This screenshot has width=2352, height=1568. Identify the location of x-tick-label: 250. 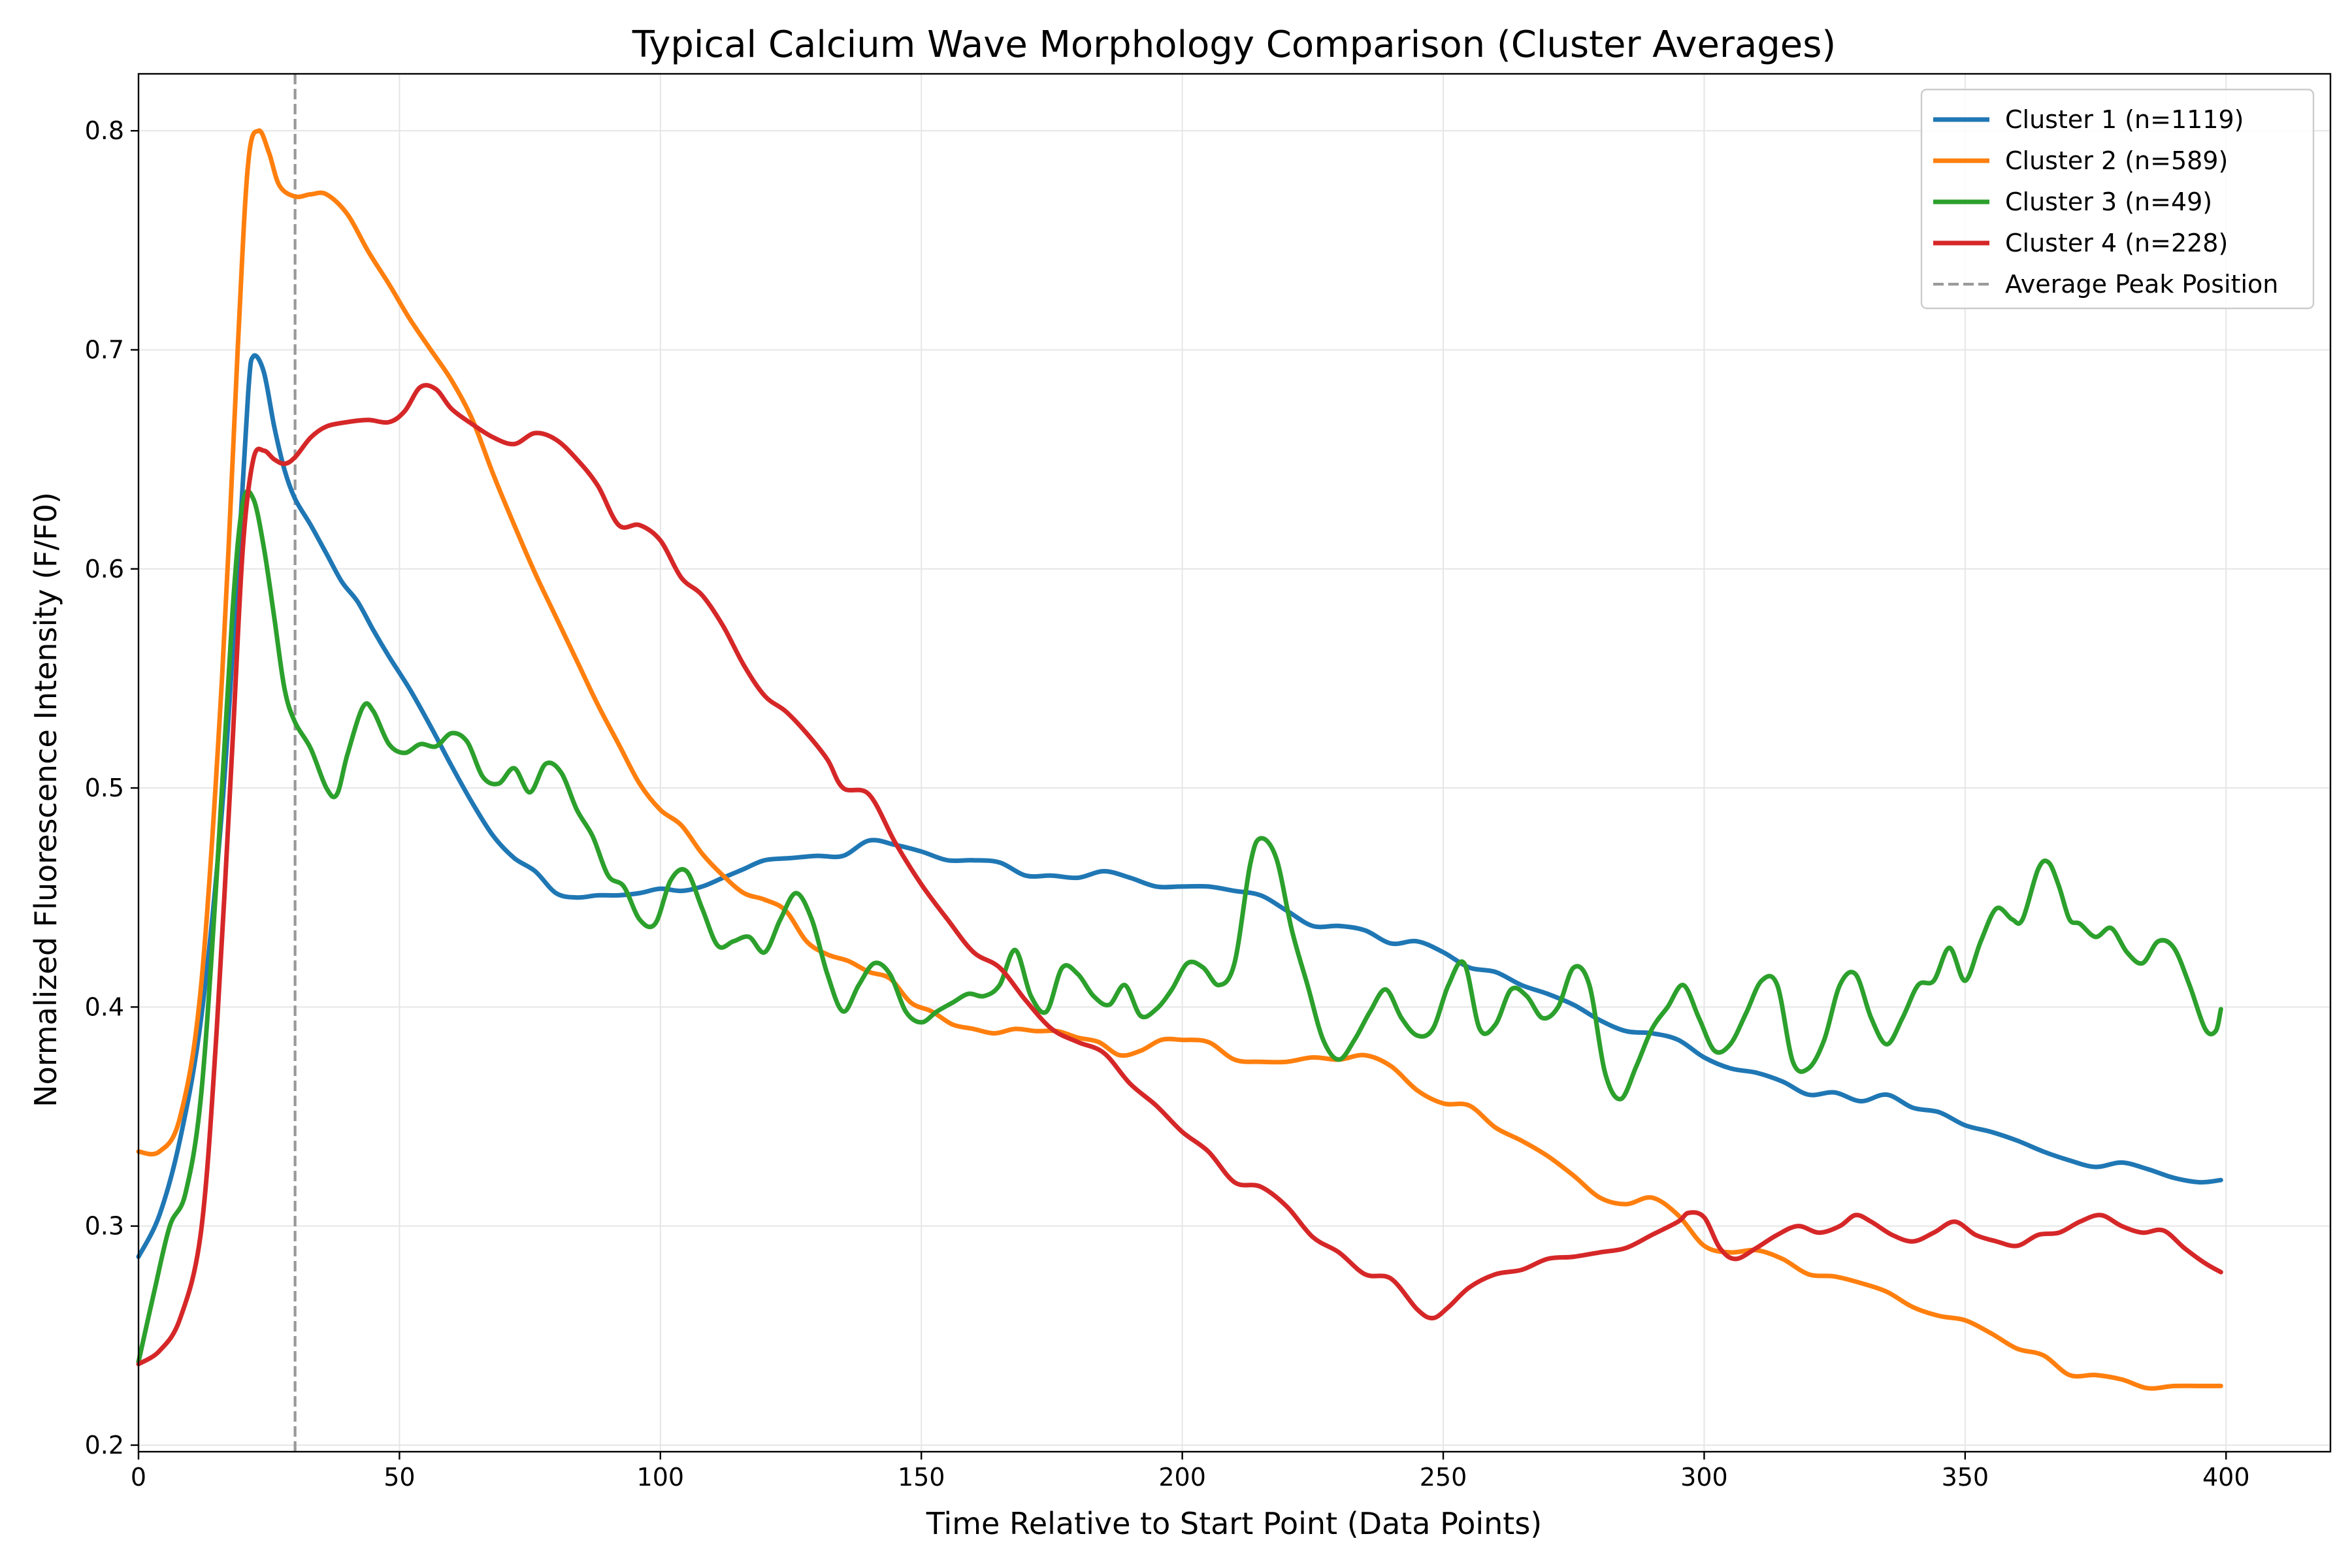
(1443, 1477).